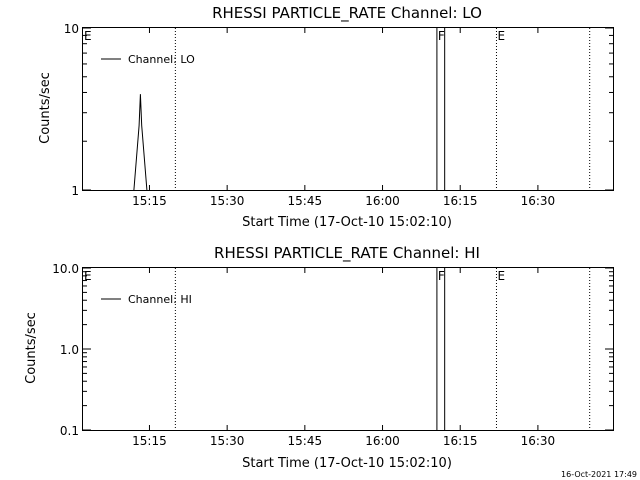 The image size is (640, 480). What do you see at coordinates (161, 59) in the screenshot?
I see `lo-legend-label: Channel: LO` at bounding box center [161, 59].